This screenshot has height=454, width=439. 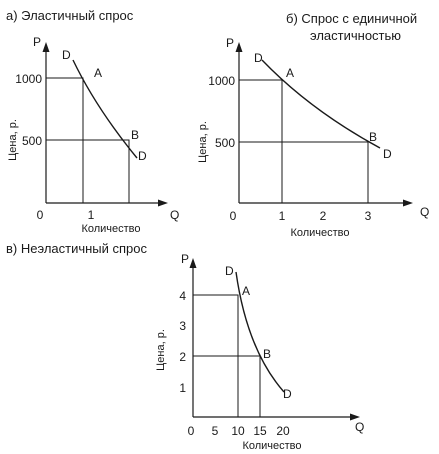 I want to click on panel-b-xtick-3: 3, so click(x=368, y=216).